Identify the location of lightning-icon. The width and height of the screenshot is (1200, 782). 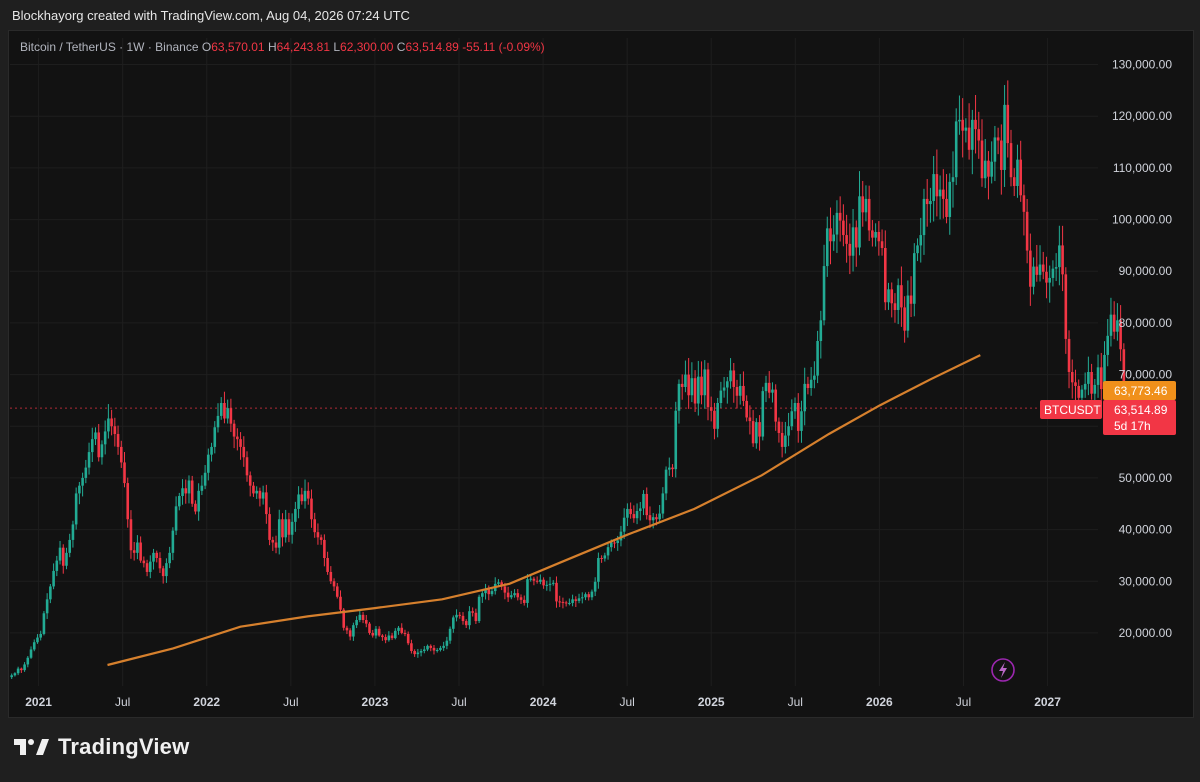
(1003, 670).